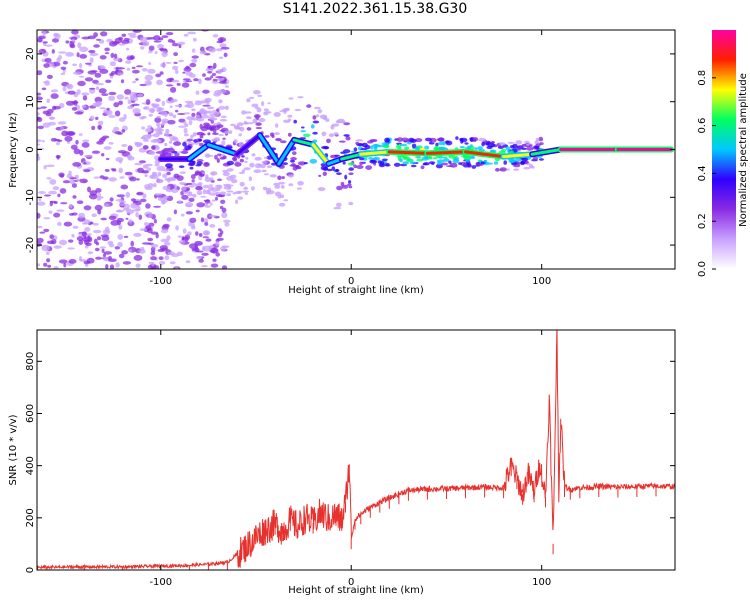 Image resolution: width=750 pixels, height=600 pixels. I want to click on snr-xtick-label: -100, so click(160, 582).